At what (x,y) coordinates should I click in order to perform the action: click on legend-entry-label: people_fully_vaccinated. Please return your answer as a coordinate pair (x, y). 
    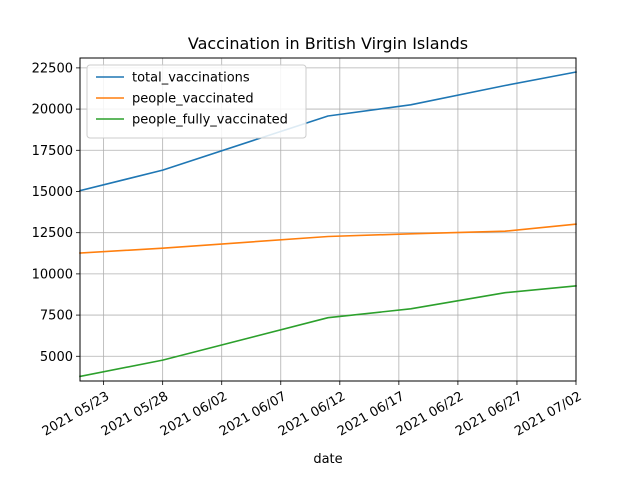
    Looking at the image, I should click on (210, 120).